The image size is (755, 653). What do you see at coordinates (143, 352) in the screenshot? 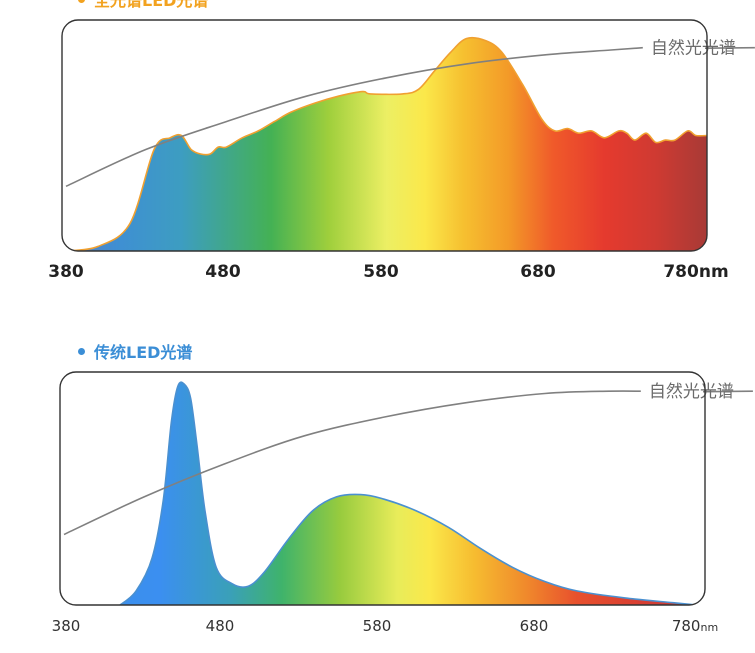
I see `bottom-legend-label: 传统LED光谱` at bounding box center [143, 352].